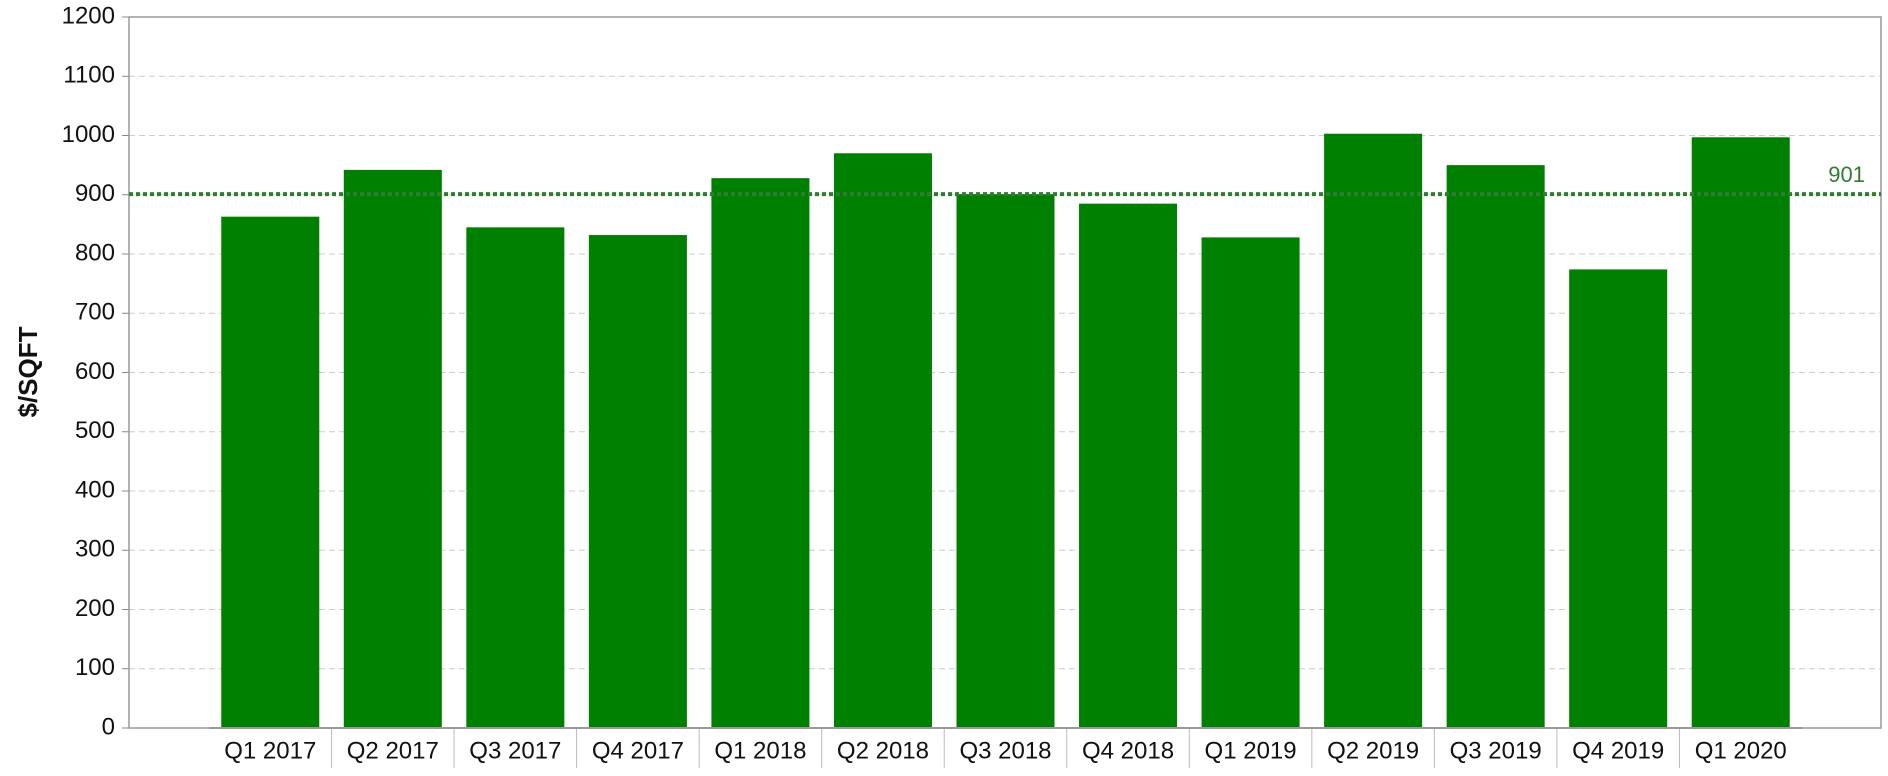 This screenshot has height=776, width=1888. I want to click on x-tick-label: Q1 2020, so click(1741, 750).